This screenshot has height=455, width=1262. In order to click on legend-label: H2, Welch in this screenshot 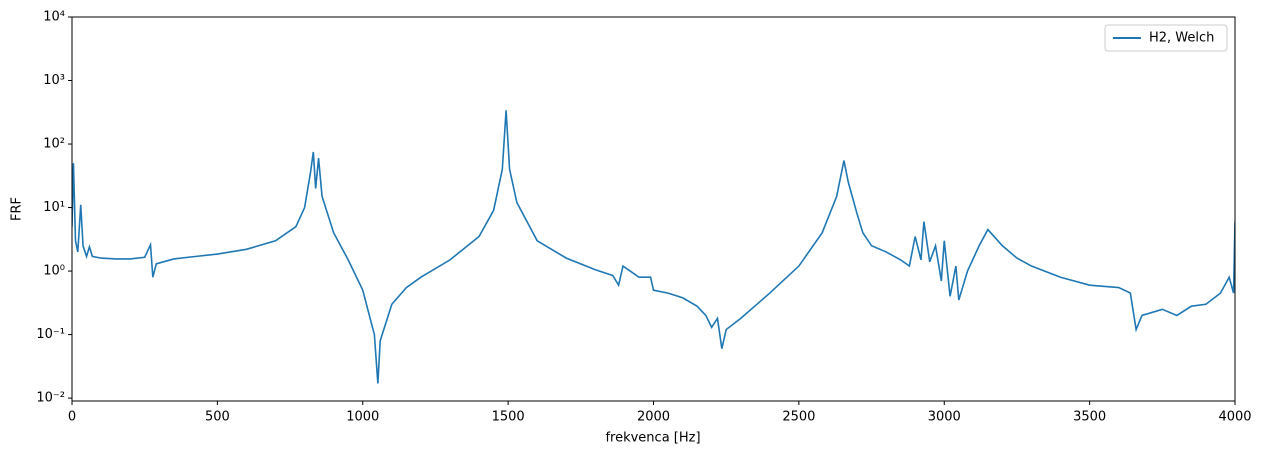, I will do `click(1181, 38)`.